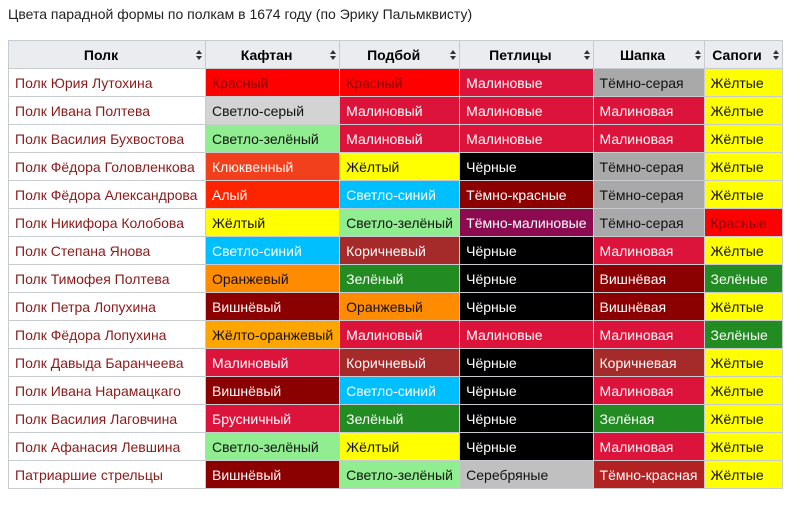 This screenshot has width=800, height=516. Describe the element at coordinates (101, 54) in the screenshot. I see `header-text: Полк` at that location.